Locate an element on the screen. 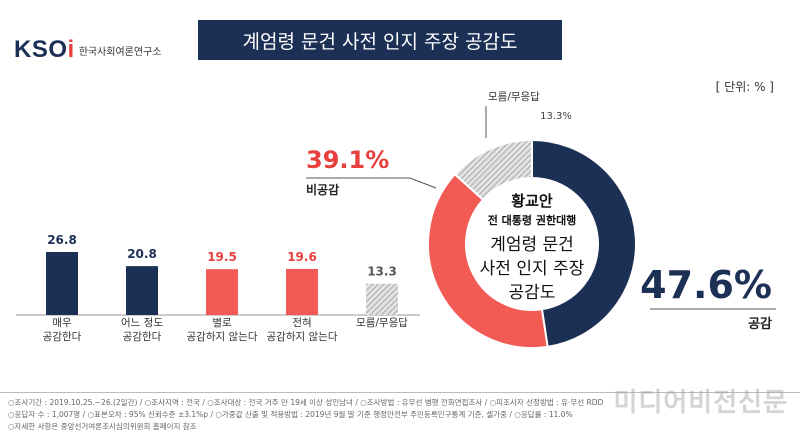 Image resolution: width=800 pixels, height=438 pixels. bar-value-label: 19.5 is located at coordinates (222, 257).